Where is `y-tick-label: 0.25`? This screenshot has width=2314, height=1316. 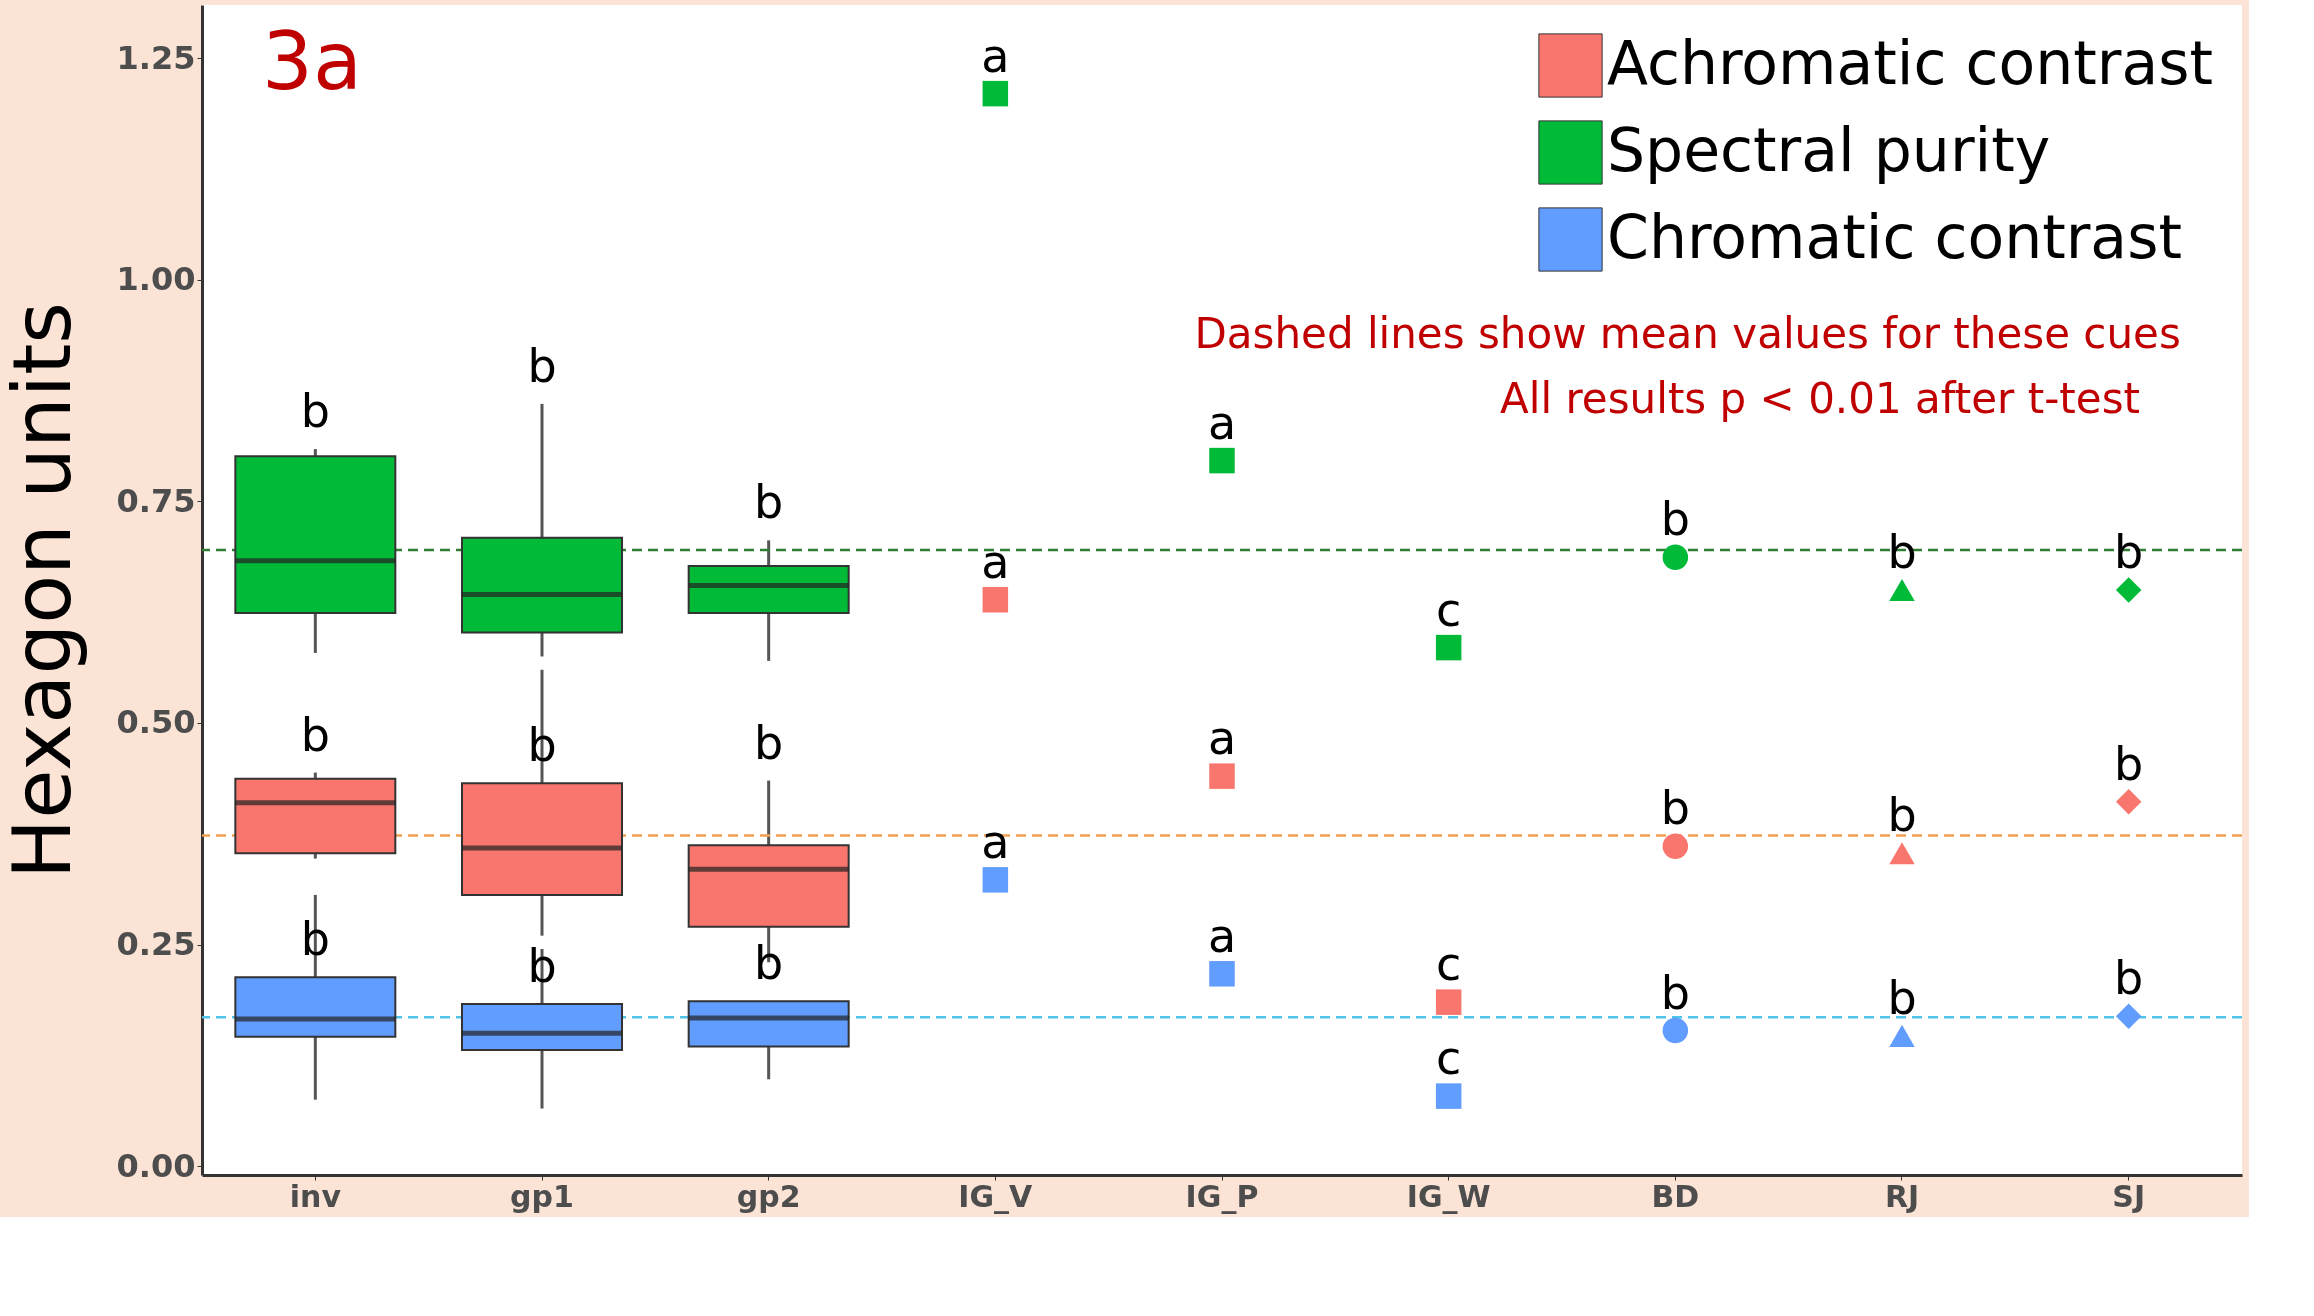 y-tick-label: 0.25 is located at coordinates (156, 944).